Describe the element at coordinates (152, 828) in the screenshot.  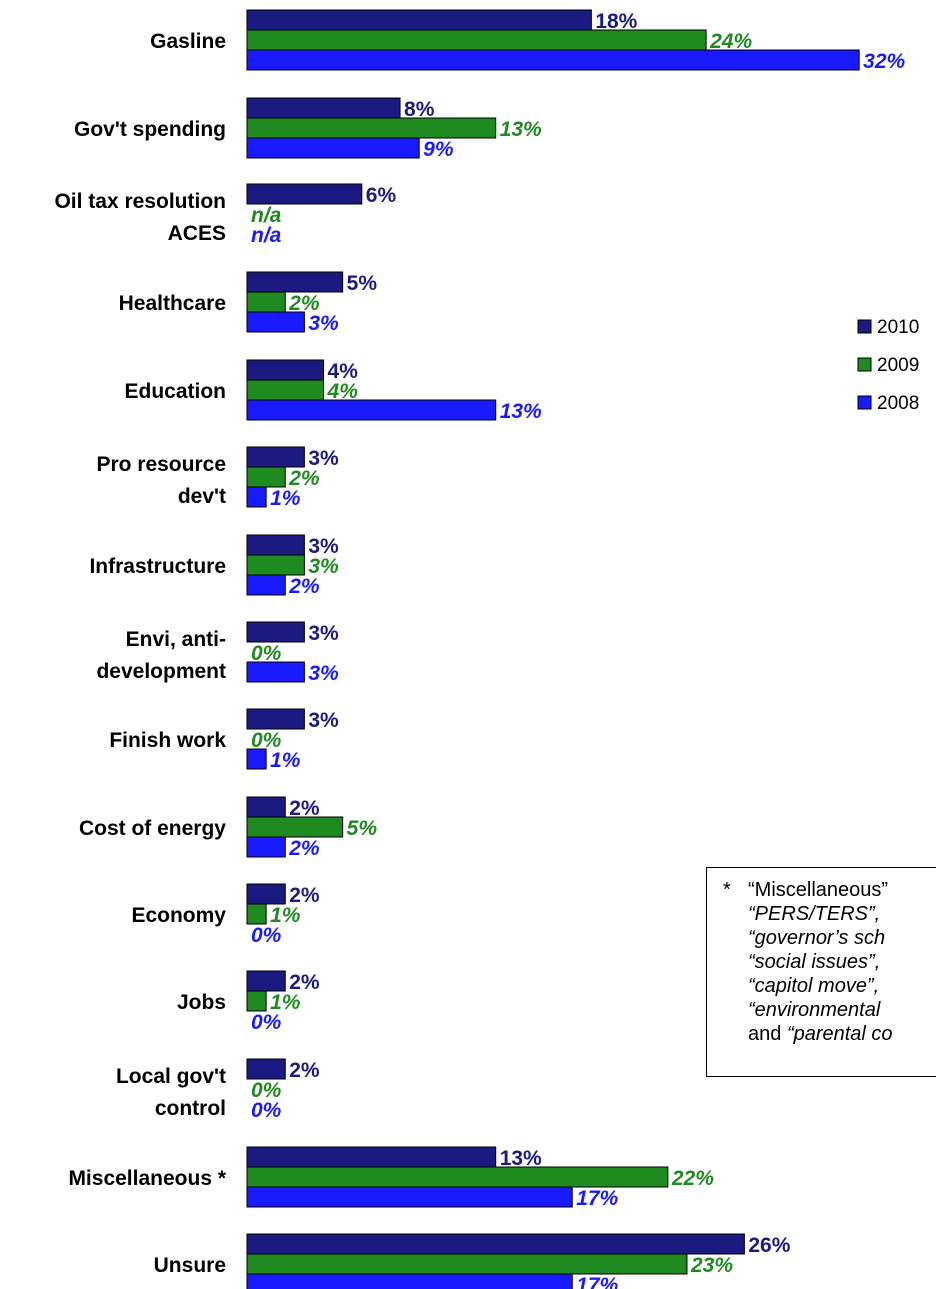
I see `category-label: Cost of energy` at that location.